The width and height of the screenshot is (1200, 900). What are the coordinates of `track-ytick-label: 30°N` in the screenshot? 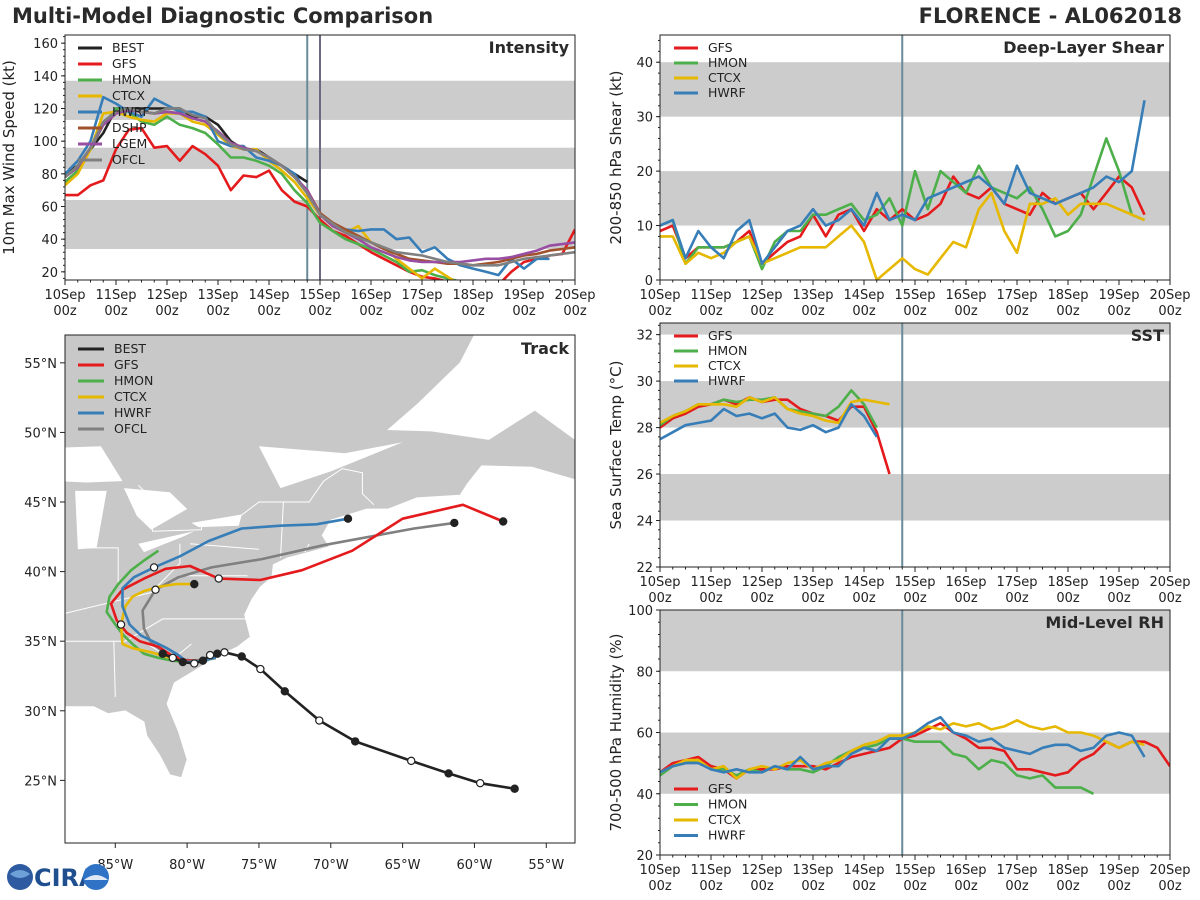 It's located at (40, 712).